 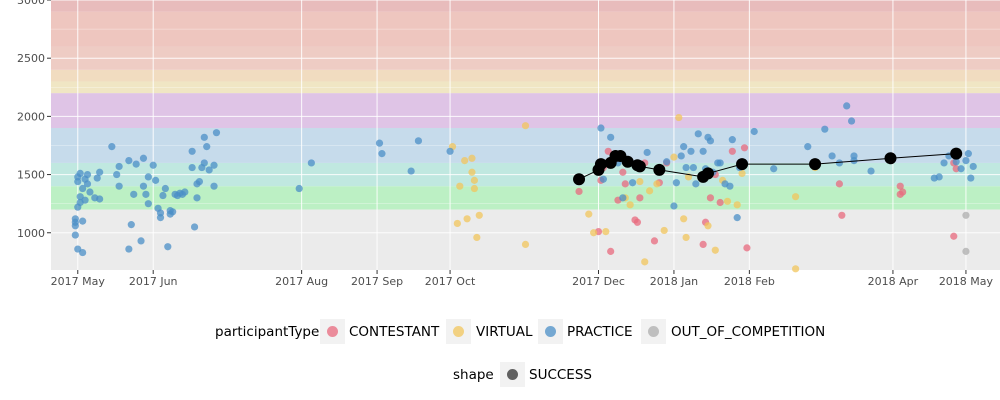 What do you see at coordinates (153, 281) in the screenshot?
I see `x-tick-label-1: 2017 Jun` at bounding box center [153, 281].